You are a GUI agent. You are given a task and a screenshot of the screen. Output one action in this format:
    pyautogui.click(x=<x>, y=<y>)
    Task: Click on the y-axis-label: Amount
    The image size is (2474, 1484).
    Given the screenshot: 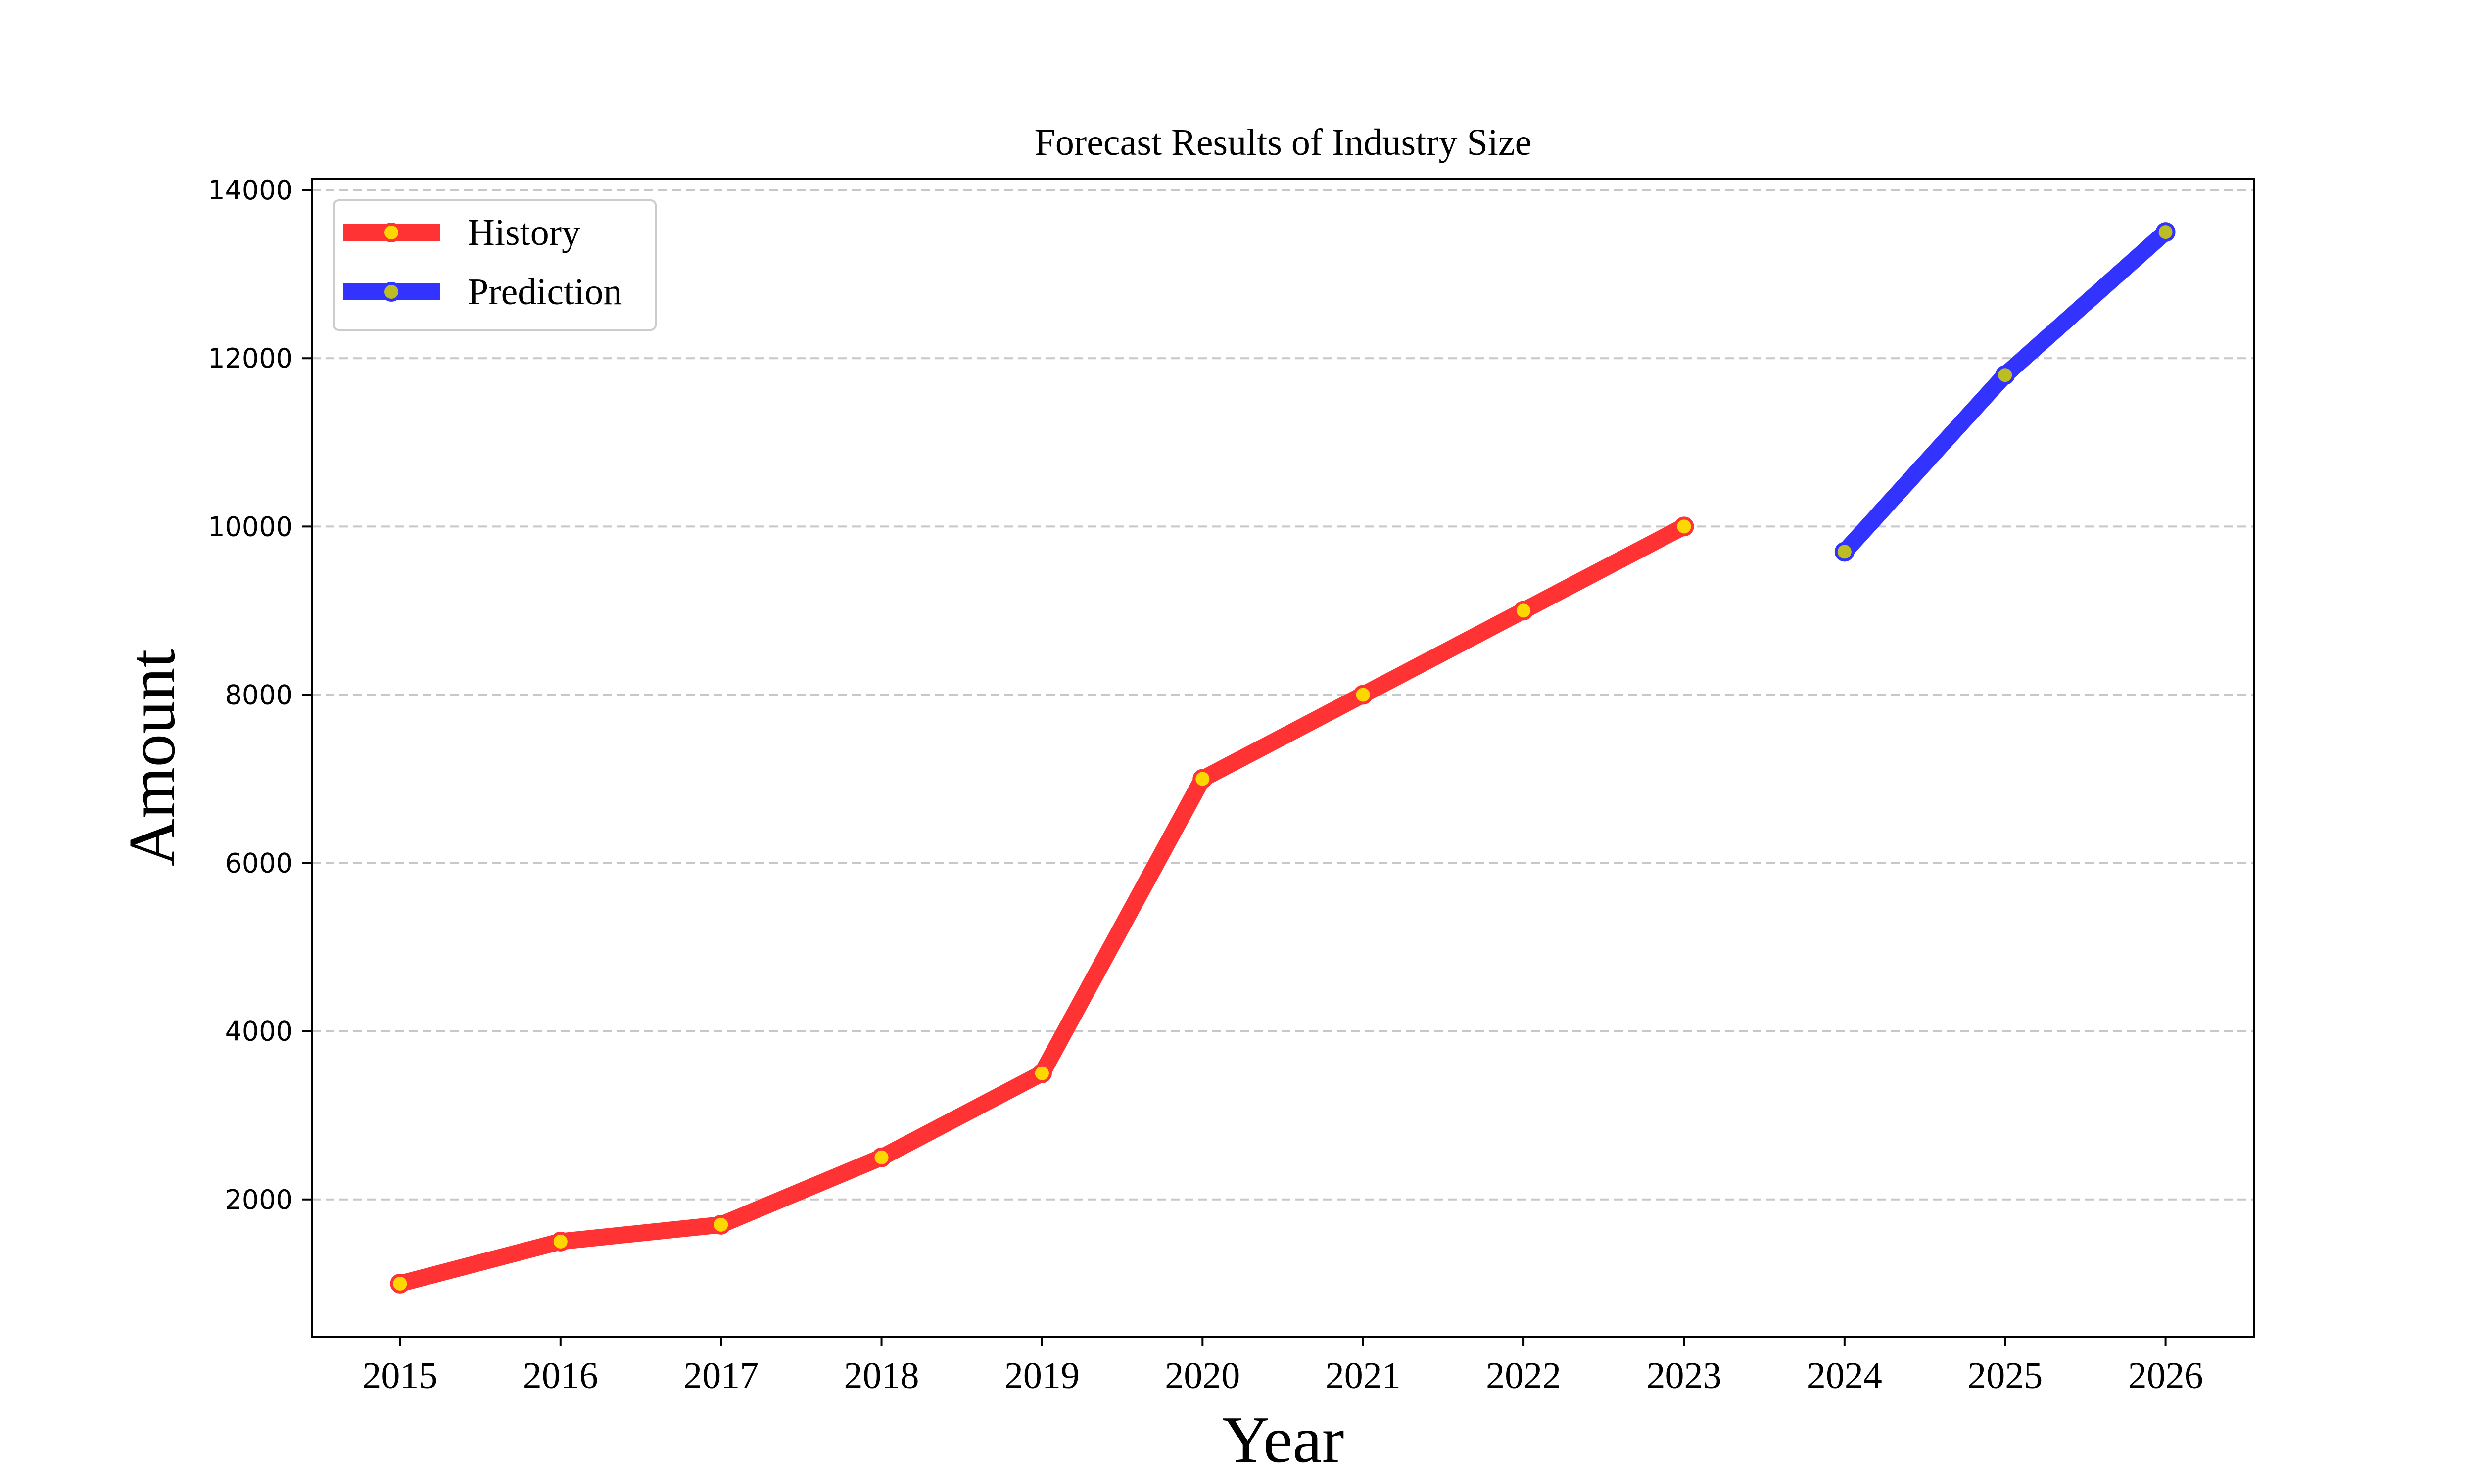 What is the action you would take?
    pyautogui.click(x=152, y=757)
    